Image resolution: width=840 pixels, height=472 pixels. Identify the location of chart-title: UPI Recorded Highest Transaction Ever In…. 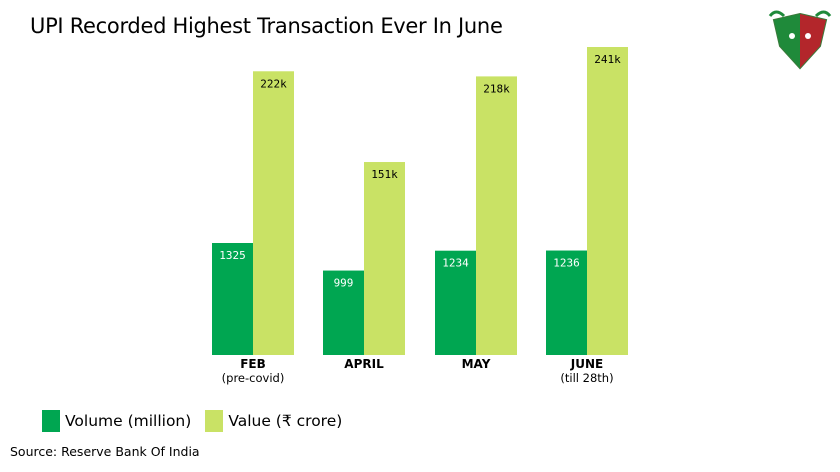
(266, 26).